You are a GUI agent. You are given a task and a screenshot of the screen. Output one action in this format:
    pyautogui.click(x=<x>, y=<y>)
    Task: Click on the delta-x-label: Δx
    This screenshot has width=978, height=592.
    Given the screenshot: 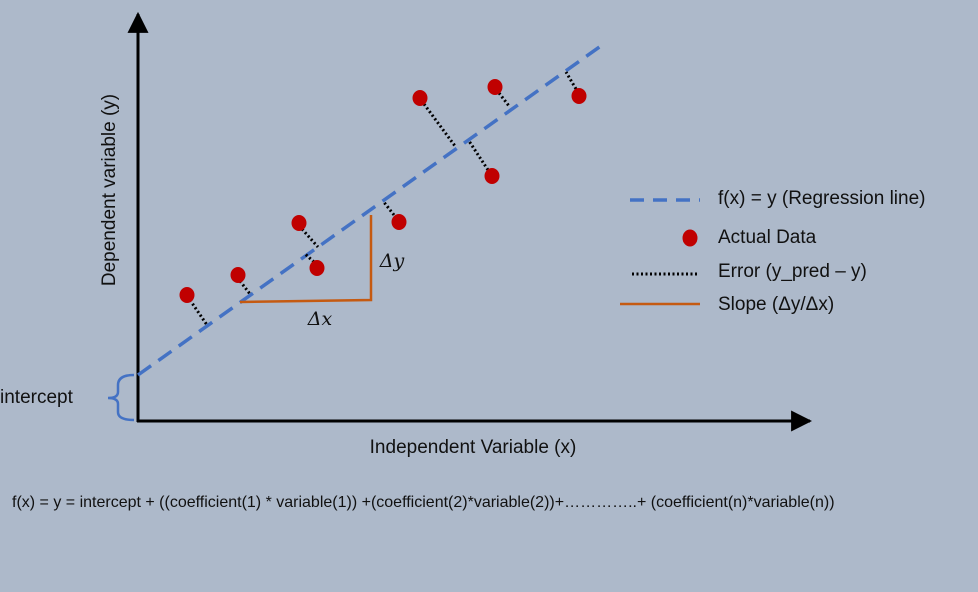 What is the action you would take?
    pyautogui.click(x=320, y=319)
    